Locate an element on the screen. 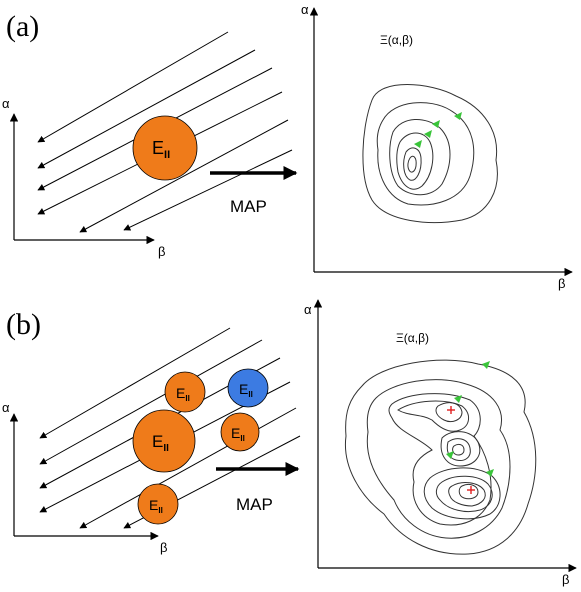 This screenshot has height=592, width=581. panel-a-map-x-label: β is located at coordinates (561, 283).